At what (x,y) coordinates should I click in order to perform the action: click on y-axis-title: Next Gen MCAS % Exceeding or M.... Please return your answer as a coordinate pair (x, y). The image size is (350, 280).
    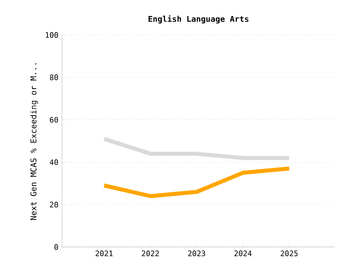
    Looking at the image, I should click on (34, 141).